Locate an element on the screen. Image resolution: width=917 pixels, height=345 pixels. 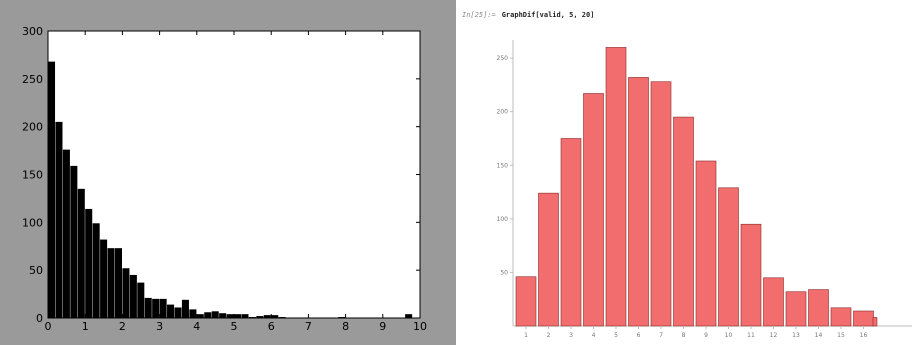
notebook-input-line: In[25]:= GraphDif[valid, 5, 20] is located at coordinates (528, 15).